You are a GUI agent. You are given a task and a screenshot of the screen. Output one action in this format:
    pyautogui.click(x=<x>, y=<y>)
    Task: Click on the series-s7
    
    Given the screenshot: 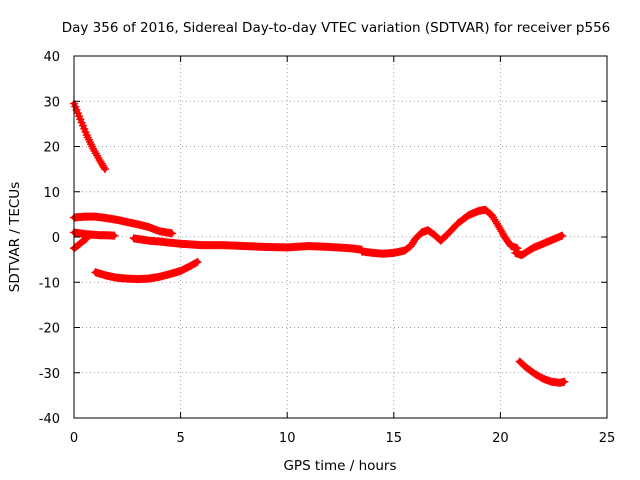 What is the action you would take?
    pyautogui.click(x=439, y=231)
    